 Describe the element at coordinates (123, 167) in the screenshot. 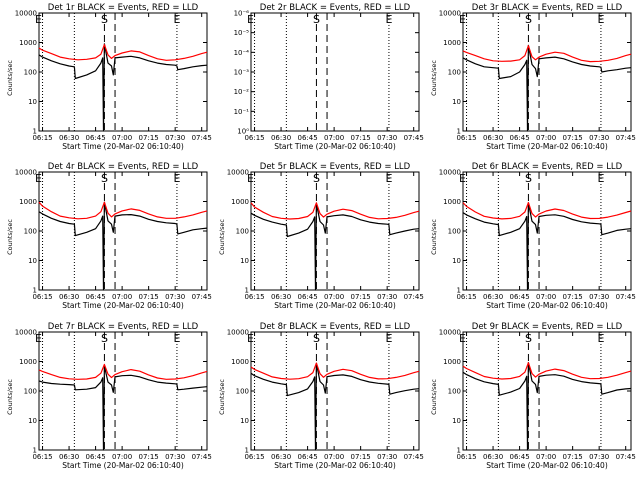

I see `panel-title: Det 4r BLACK = Events, RED = LLD` at that location.